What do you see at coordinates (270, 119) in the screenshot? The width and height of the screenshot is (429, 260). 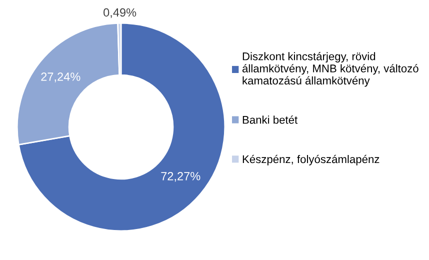 I see `legend-label: Banki betét` at bounding box center [270, 119].